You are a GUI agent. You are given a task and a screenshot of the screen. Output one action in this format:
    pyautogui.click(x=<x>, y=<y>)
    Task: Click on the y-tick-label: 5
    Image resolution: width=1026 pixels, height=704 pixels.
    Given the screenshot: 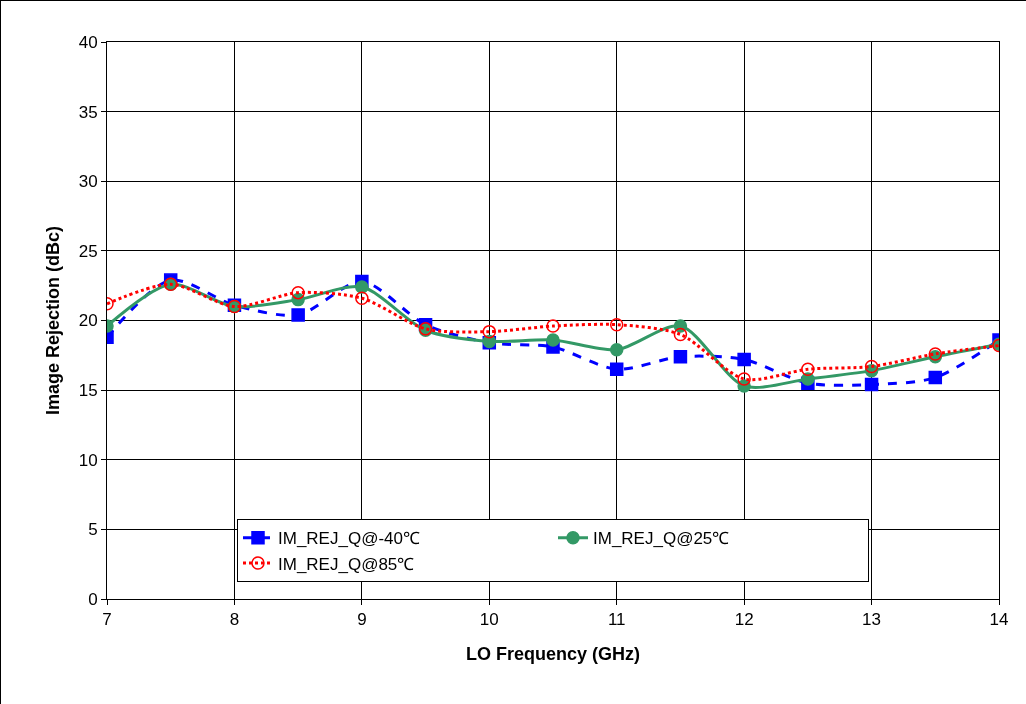 What is the action you would take?
    pyautogui.click(x=93, y=530)
    